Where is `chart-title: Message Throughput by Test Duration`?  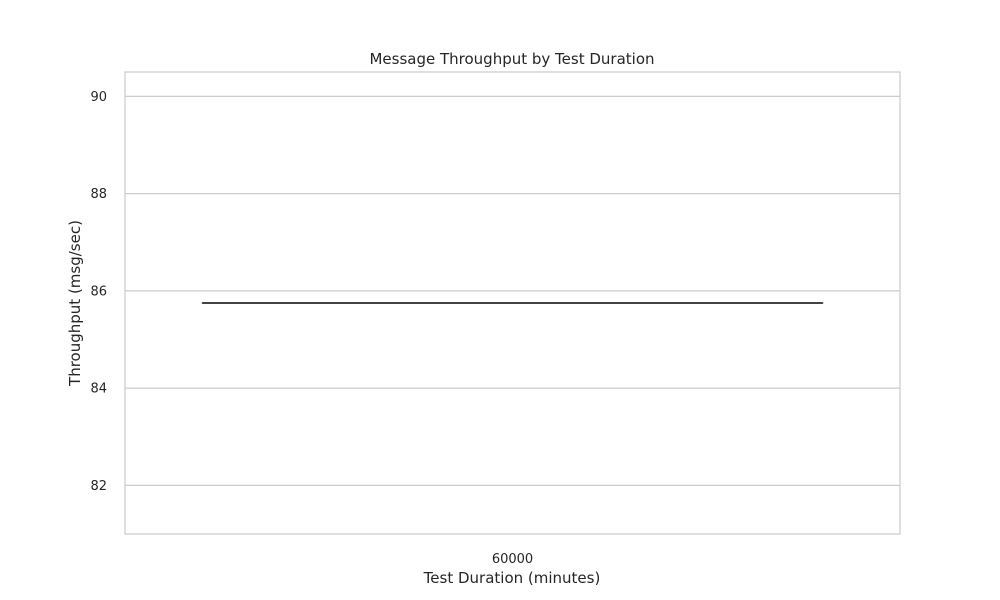 chart-title: Message Throughput by Test Duration is located at coordinates (511, 59).